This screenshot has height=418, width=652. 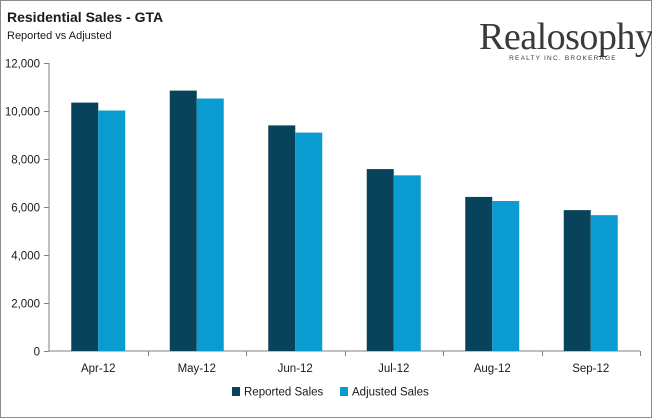 I want to click on x-tick-label: May-12, so click(x=197, y=369).